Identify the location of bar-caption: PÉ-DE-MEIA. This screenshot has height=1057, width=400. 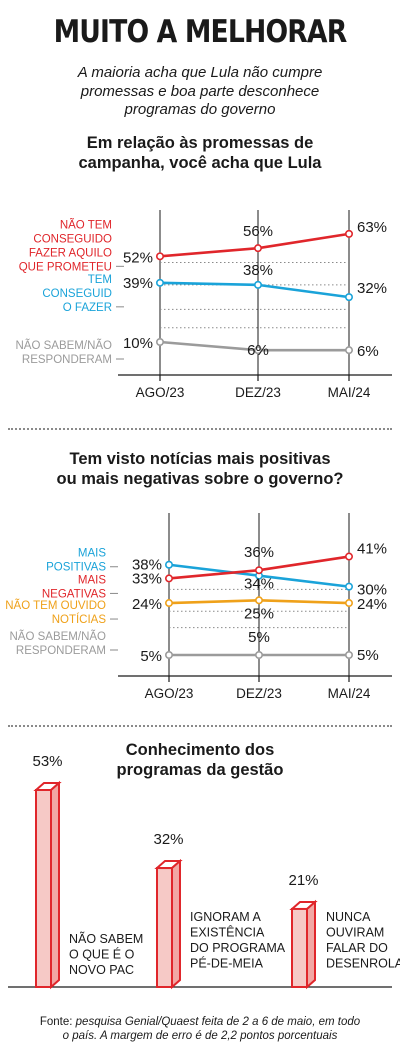
(227, 963).